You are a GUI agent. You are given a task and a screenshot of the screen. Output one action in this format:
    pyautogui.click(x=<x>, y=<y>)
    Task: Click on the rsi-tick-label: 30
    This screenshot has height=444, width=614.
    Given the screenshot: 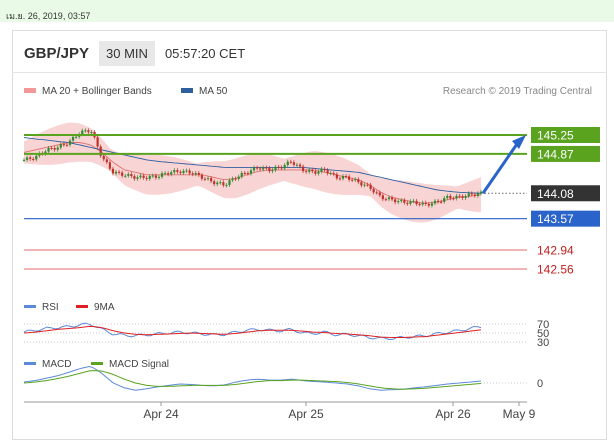 What is the action you would take?
    pyautogui.click(x=543, y=343)
    